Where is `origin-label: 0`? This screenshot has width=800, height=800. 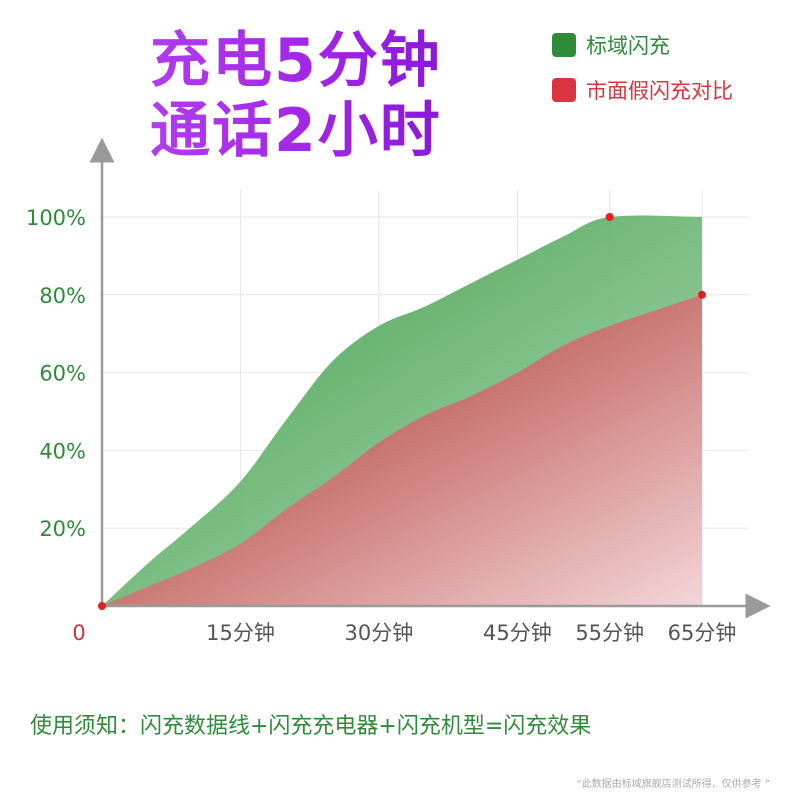
origin-label: 0 is located at coordinates (78, 633).